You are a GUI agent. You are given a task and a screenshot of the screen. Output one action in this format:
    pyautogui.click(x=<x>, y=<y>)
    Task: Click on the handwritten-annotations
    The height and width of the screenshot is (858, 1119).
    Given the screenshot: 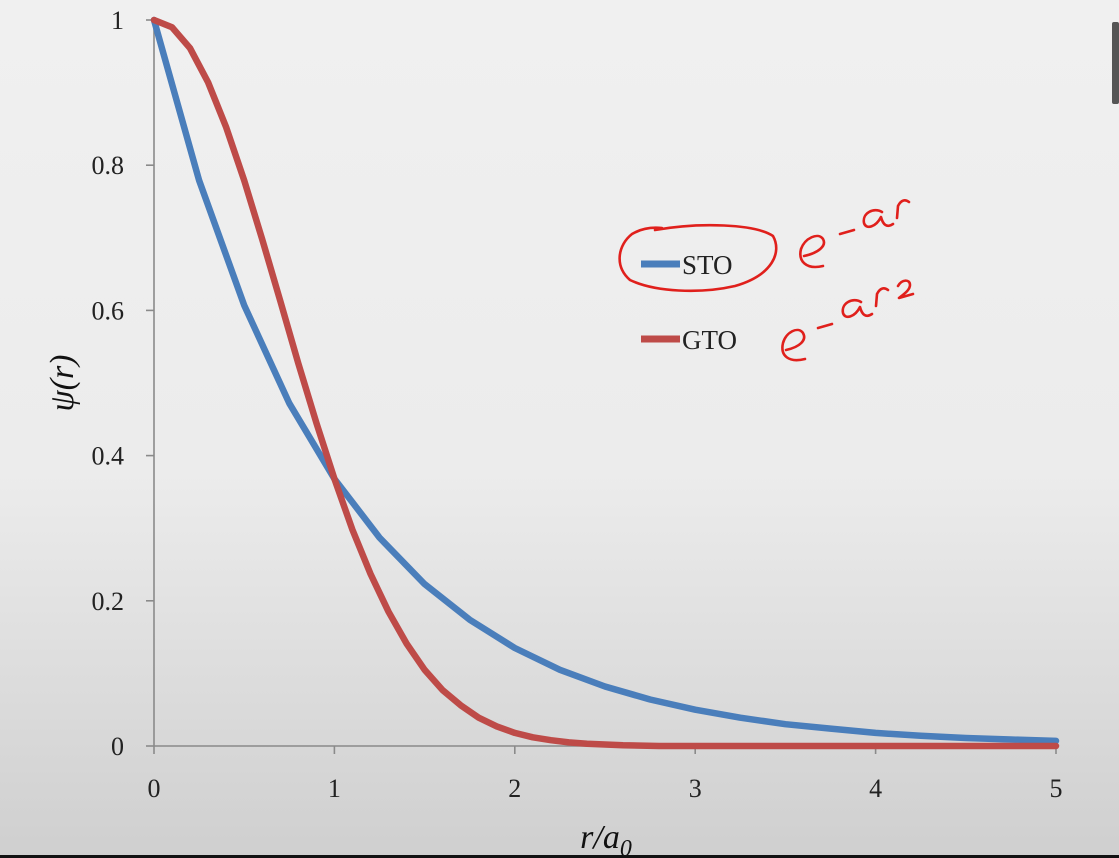 What is the action you would take?
    pyautogui.click(x=766, y=280)
    